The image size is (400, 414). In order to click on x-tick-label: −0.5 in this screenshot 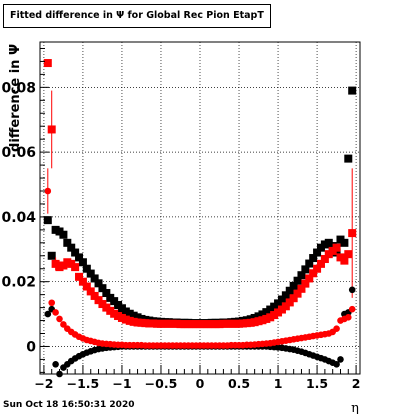, I will do `click(161, 383)`.